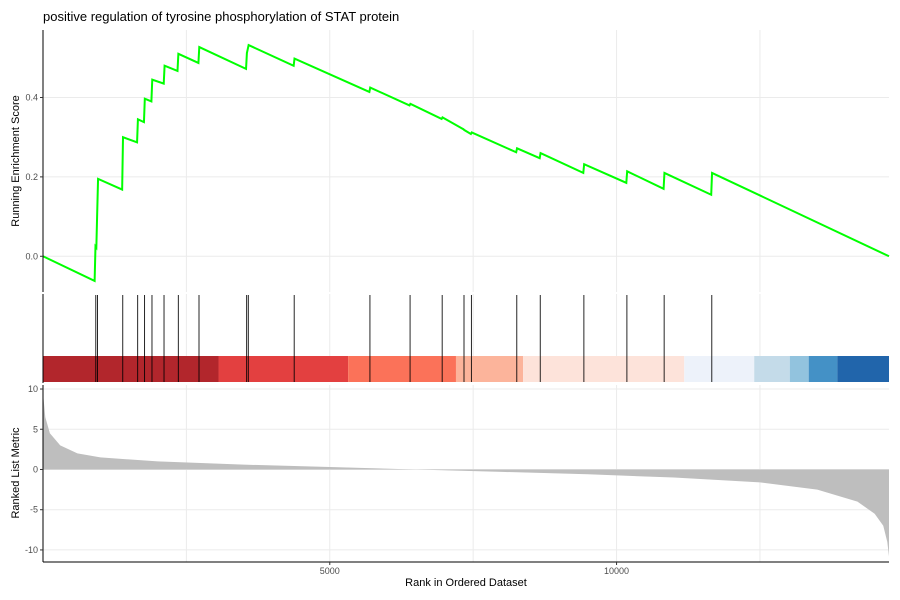 The height and width of the screenshot is (600, 900). I want to click on x-tick-label: 5000, so click(330, 571).